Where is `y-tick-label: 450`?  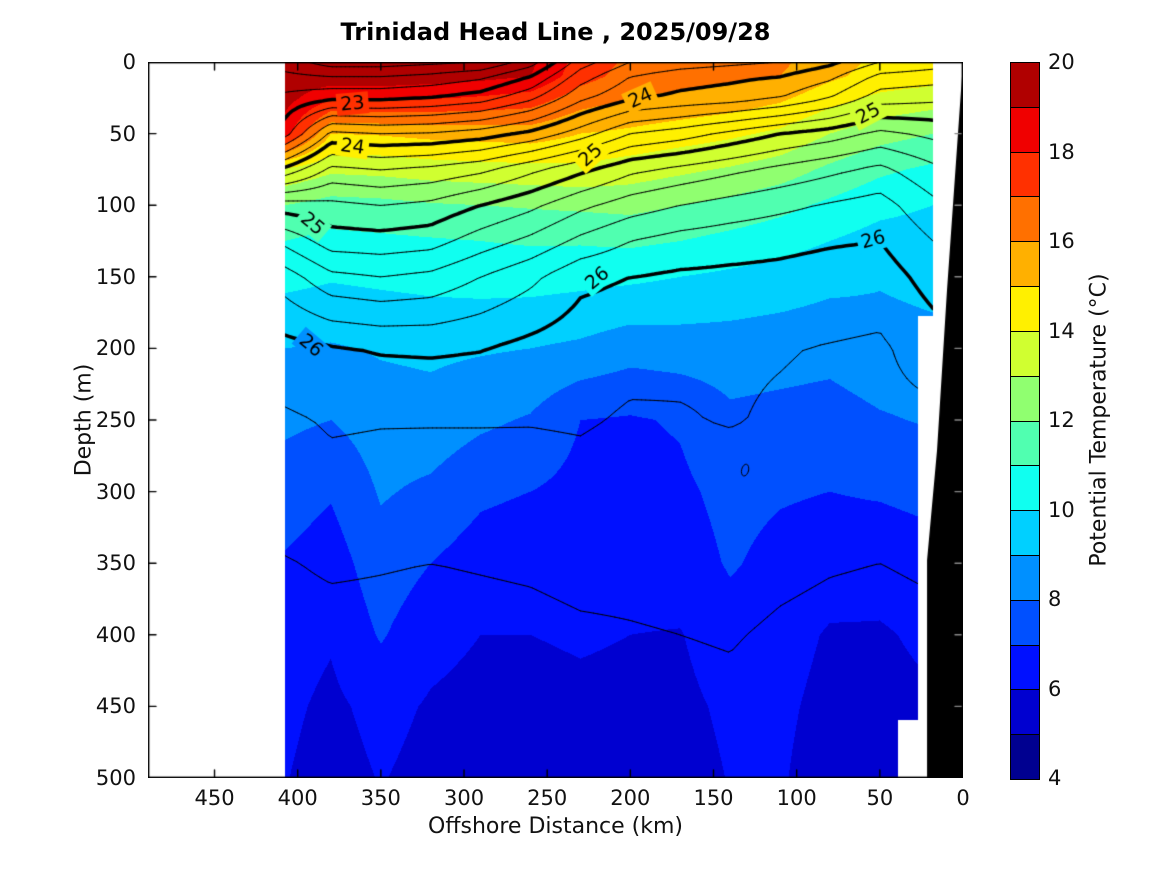 y-tick-label: 450 is located at coordinates (115, 706).